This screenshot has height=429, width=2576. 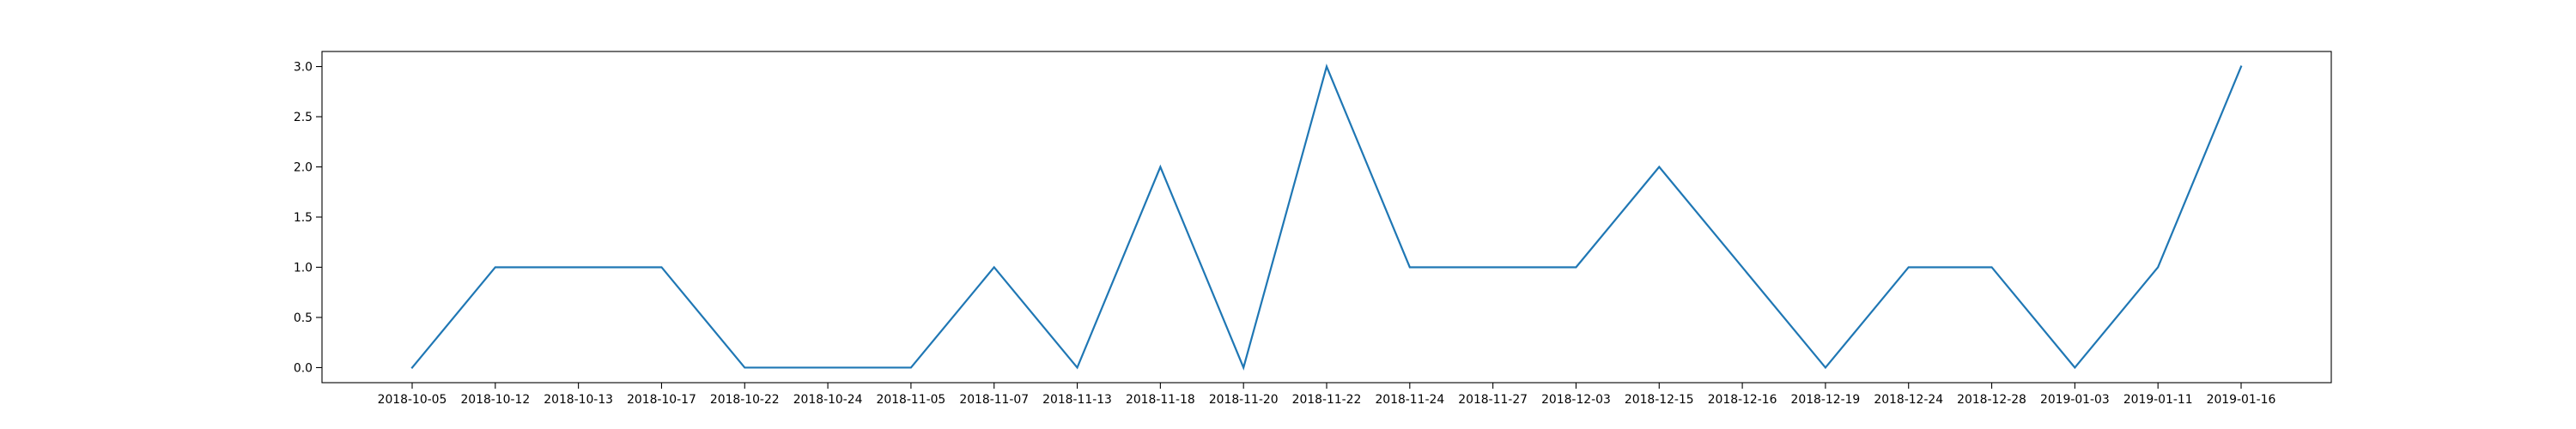 I want to click on x-tick-label: 2018-11-18, so click(x=1160, y=400).